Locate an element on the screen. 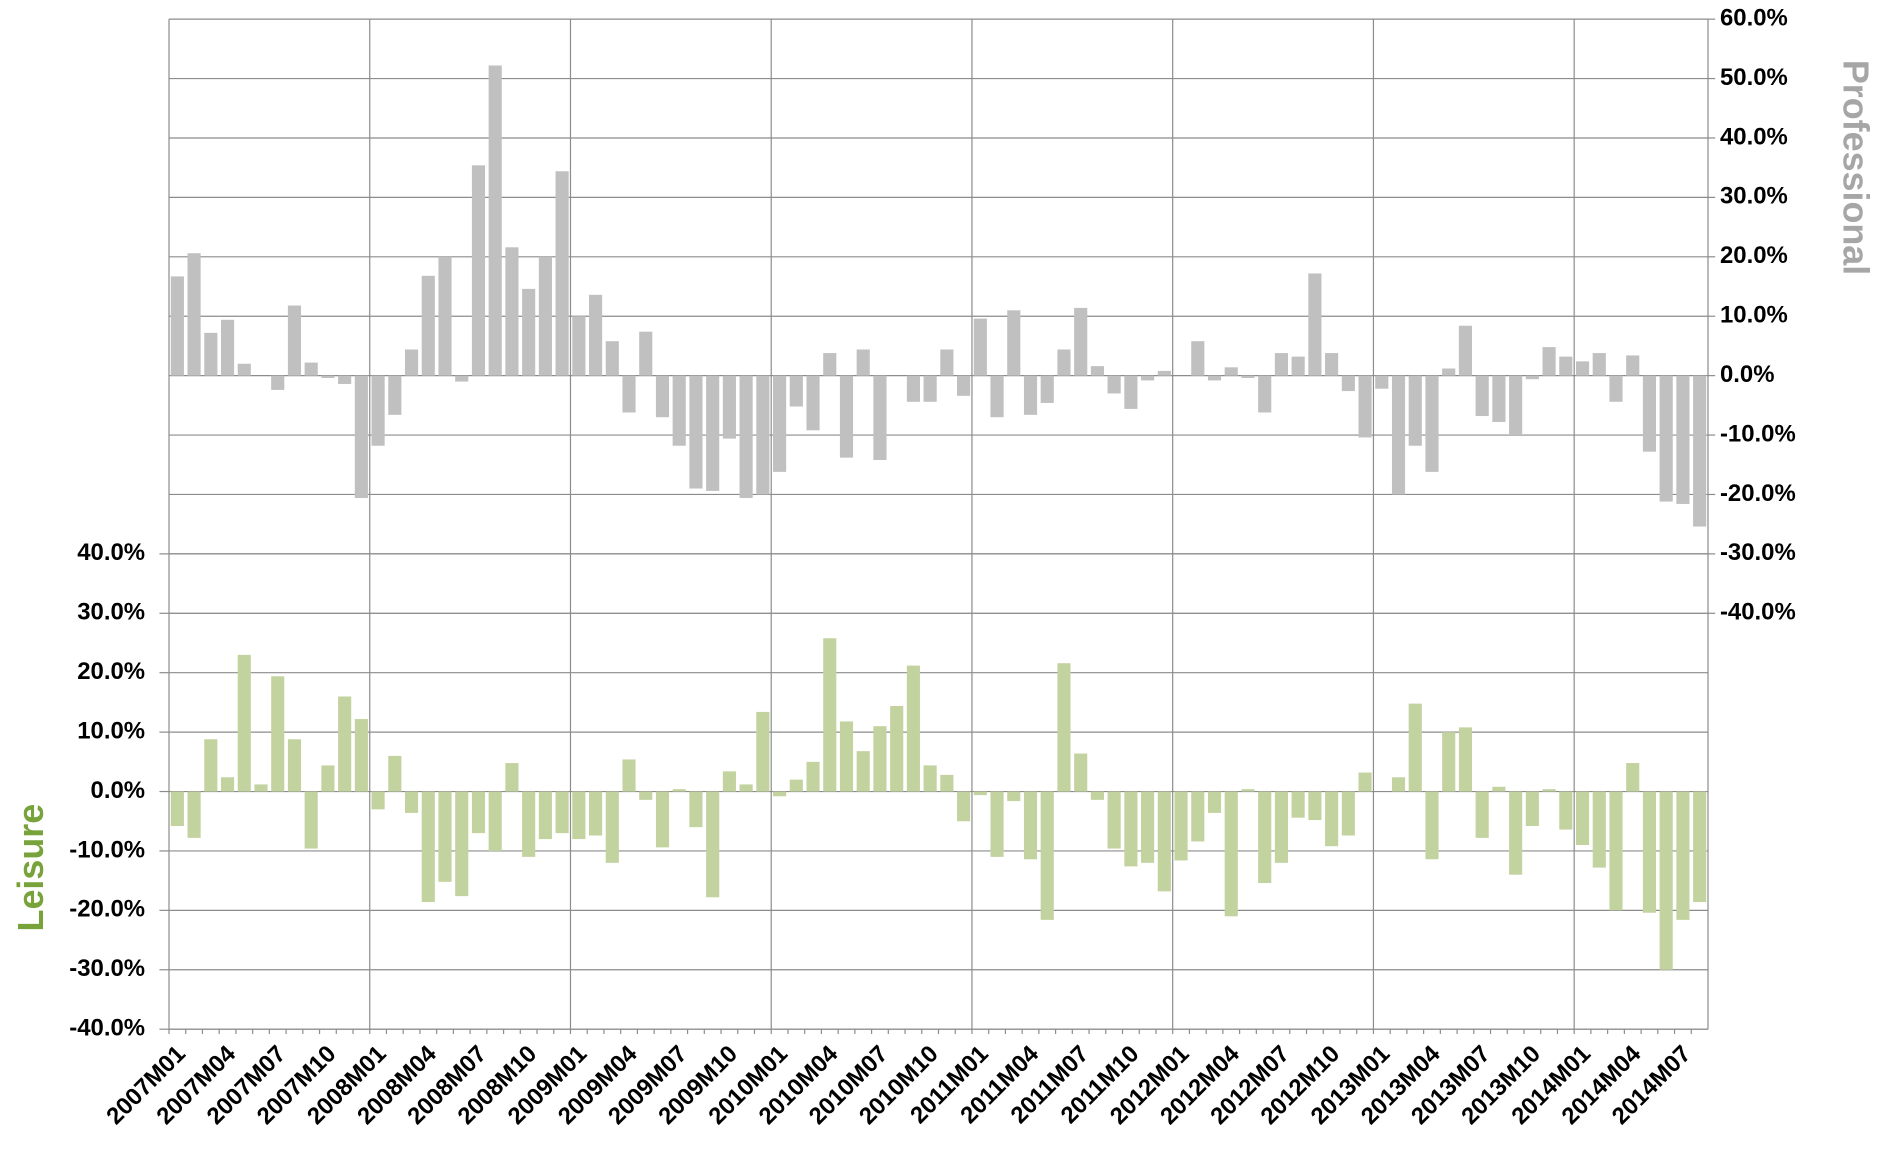 The image size is (1877, 1174). y-tick-label: -10.0% is located at coordinates (107, 849).